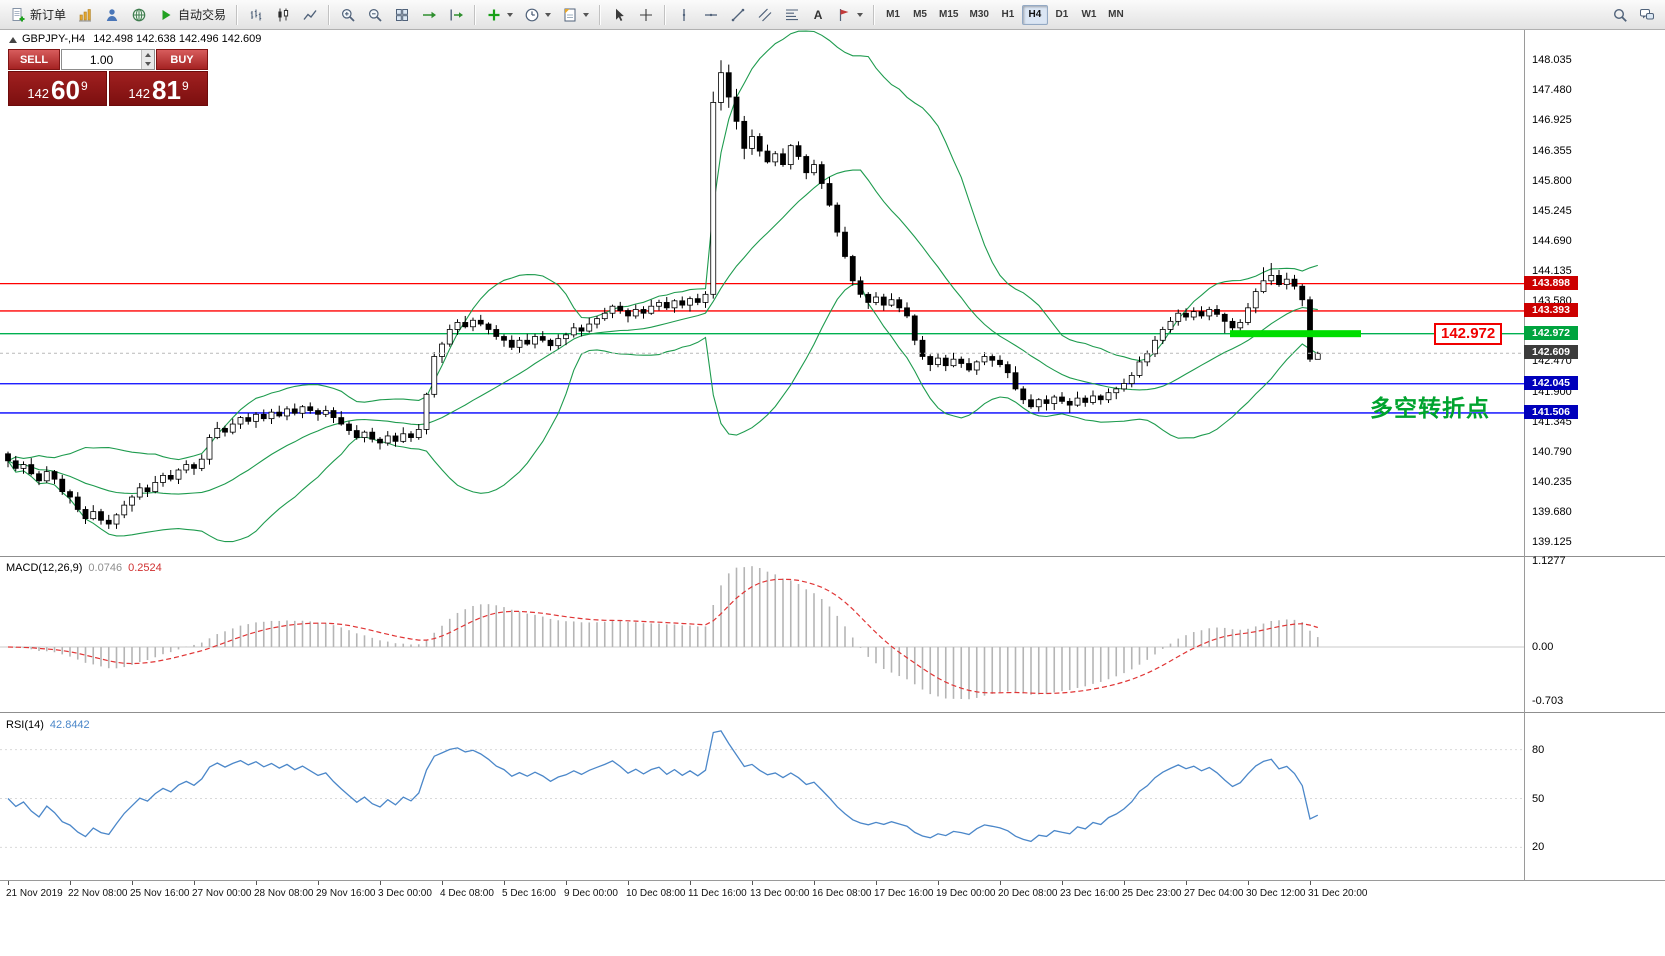 Image resolution: width=1665 pixels, height=956 pixels. Describe the element at coordinates (456, 15) in the screenshot. I see `chart-shift-button` at that location.